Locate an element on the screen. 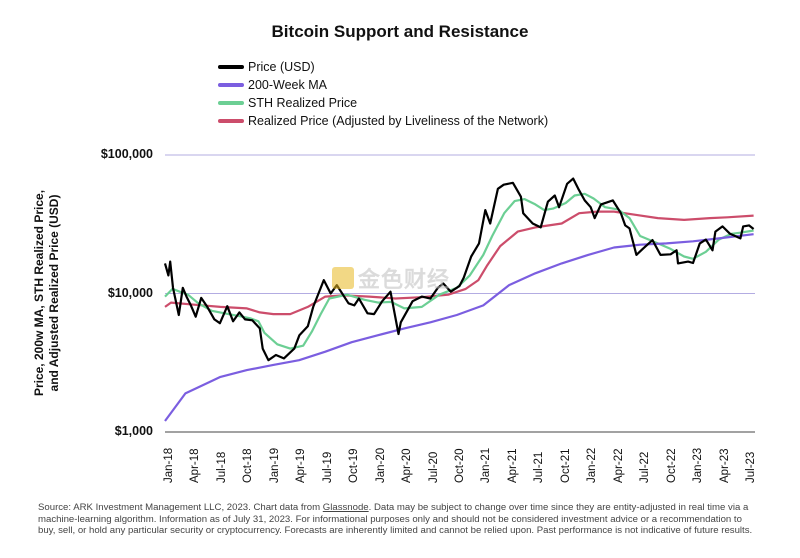 This screenshot has height=558, width=800. legend-swatch-sth-realized is located at coordinates (231, 103).